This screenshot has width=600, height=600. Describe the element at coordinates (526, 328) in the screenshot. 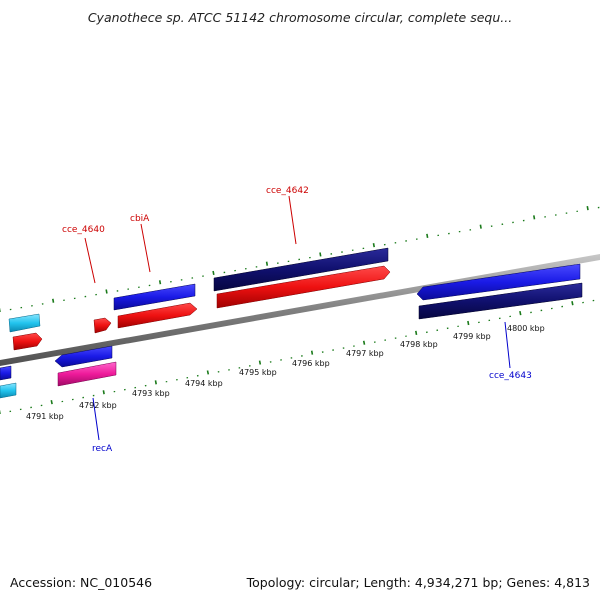

I see `kbp-label-4800: 4800 kbp` at that location.